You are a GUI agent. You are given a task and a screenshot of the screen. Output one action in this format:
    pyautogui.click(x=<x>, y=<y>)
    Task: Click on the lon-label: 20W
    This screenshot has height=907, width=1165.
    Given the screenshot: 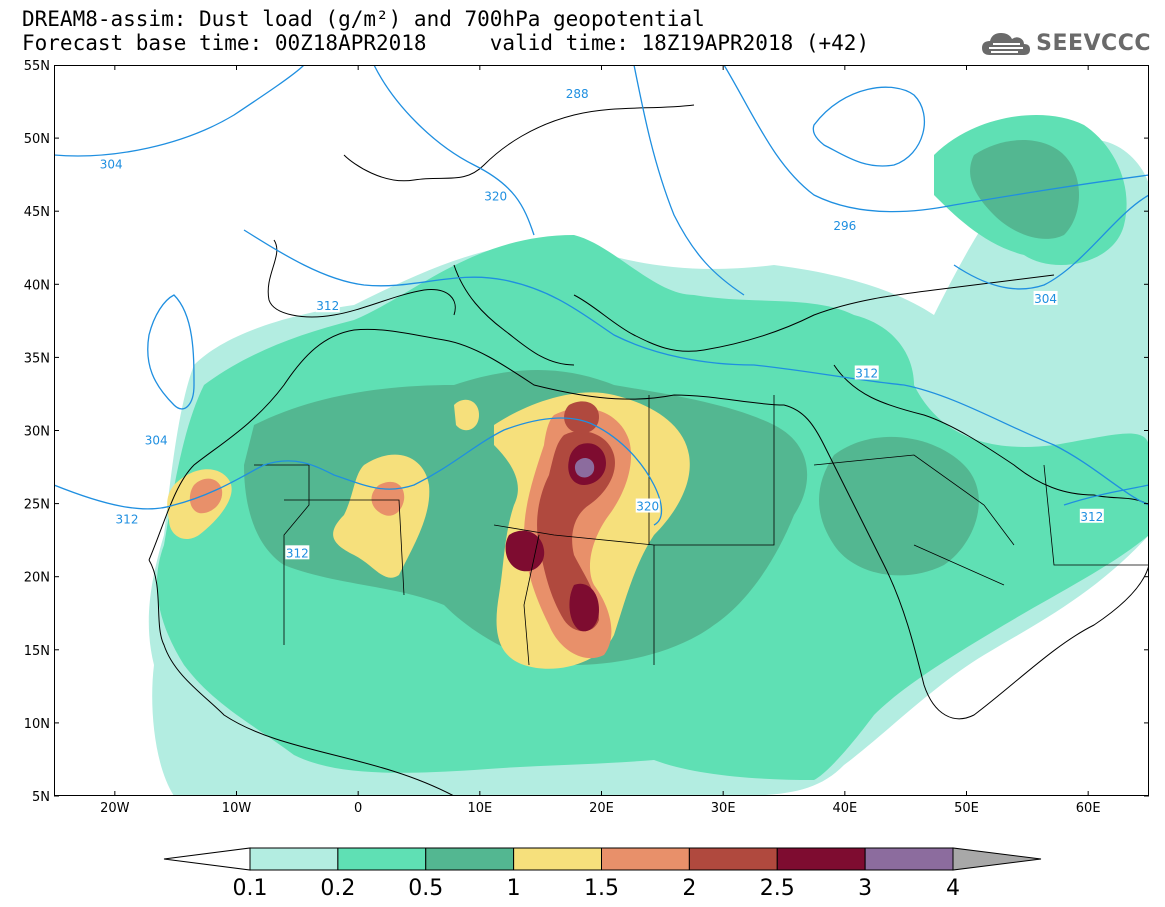 What is the action you would take?
    pyautogui.click(x=115, y=808)
    